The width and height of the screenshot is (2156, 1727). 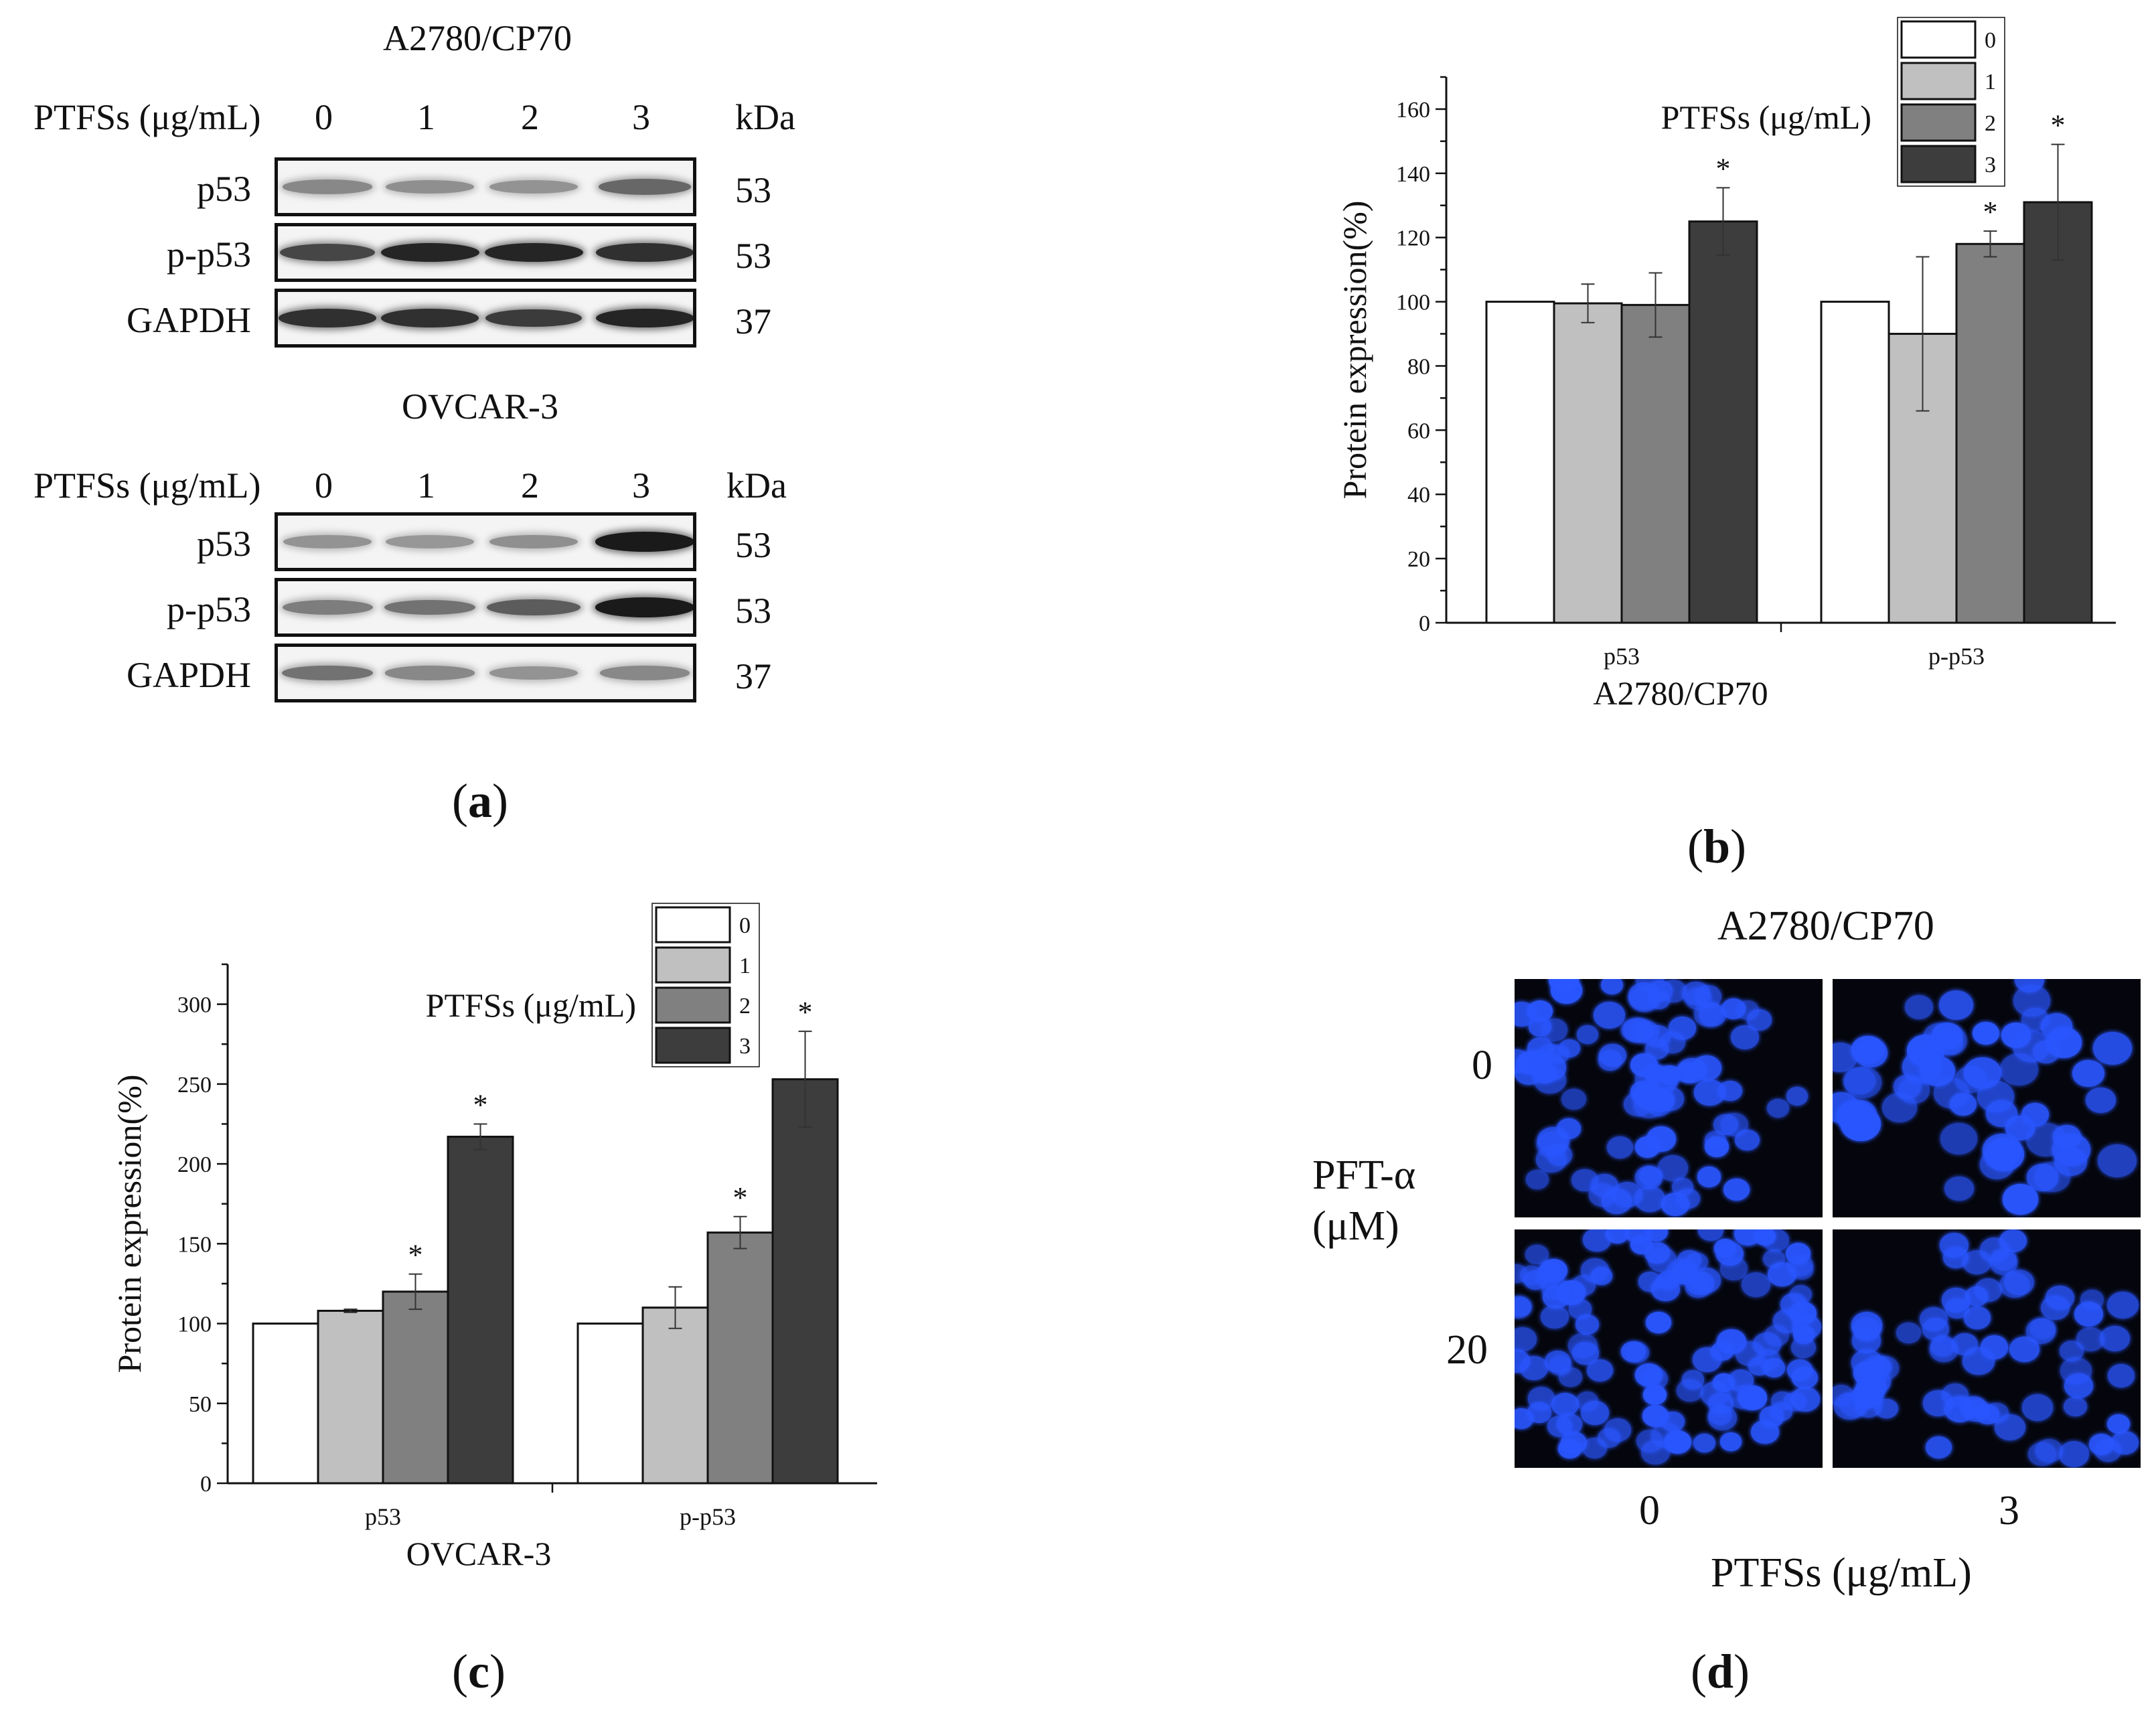 I want to click on y-axis-label: Protein expression(%), so click(x=1354, y=350).